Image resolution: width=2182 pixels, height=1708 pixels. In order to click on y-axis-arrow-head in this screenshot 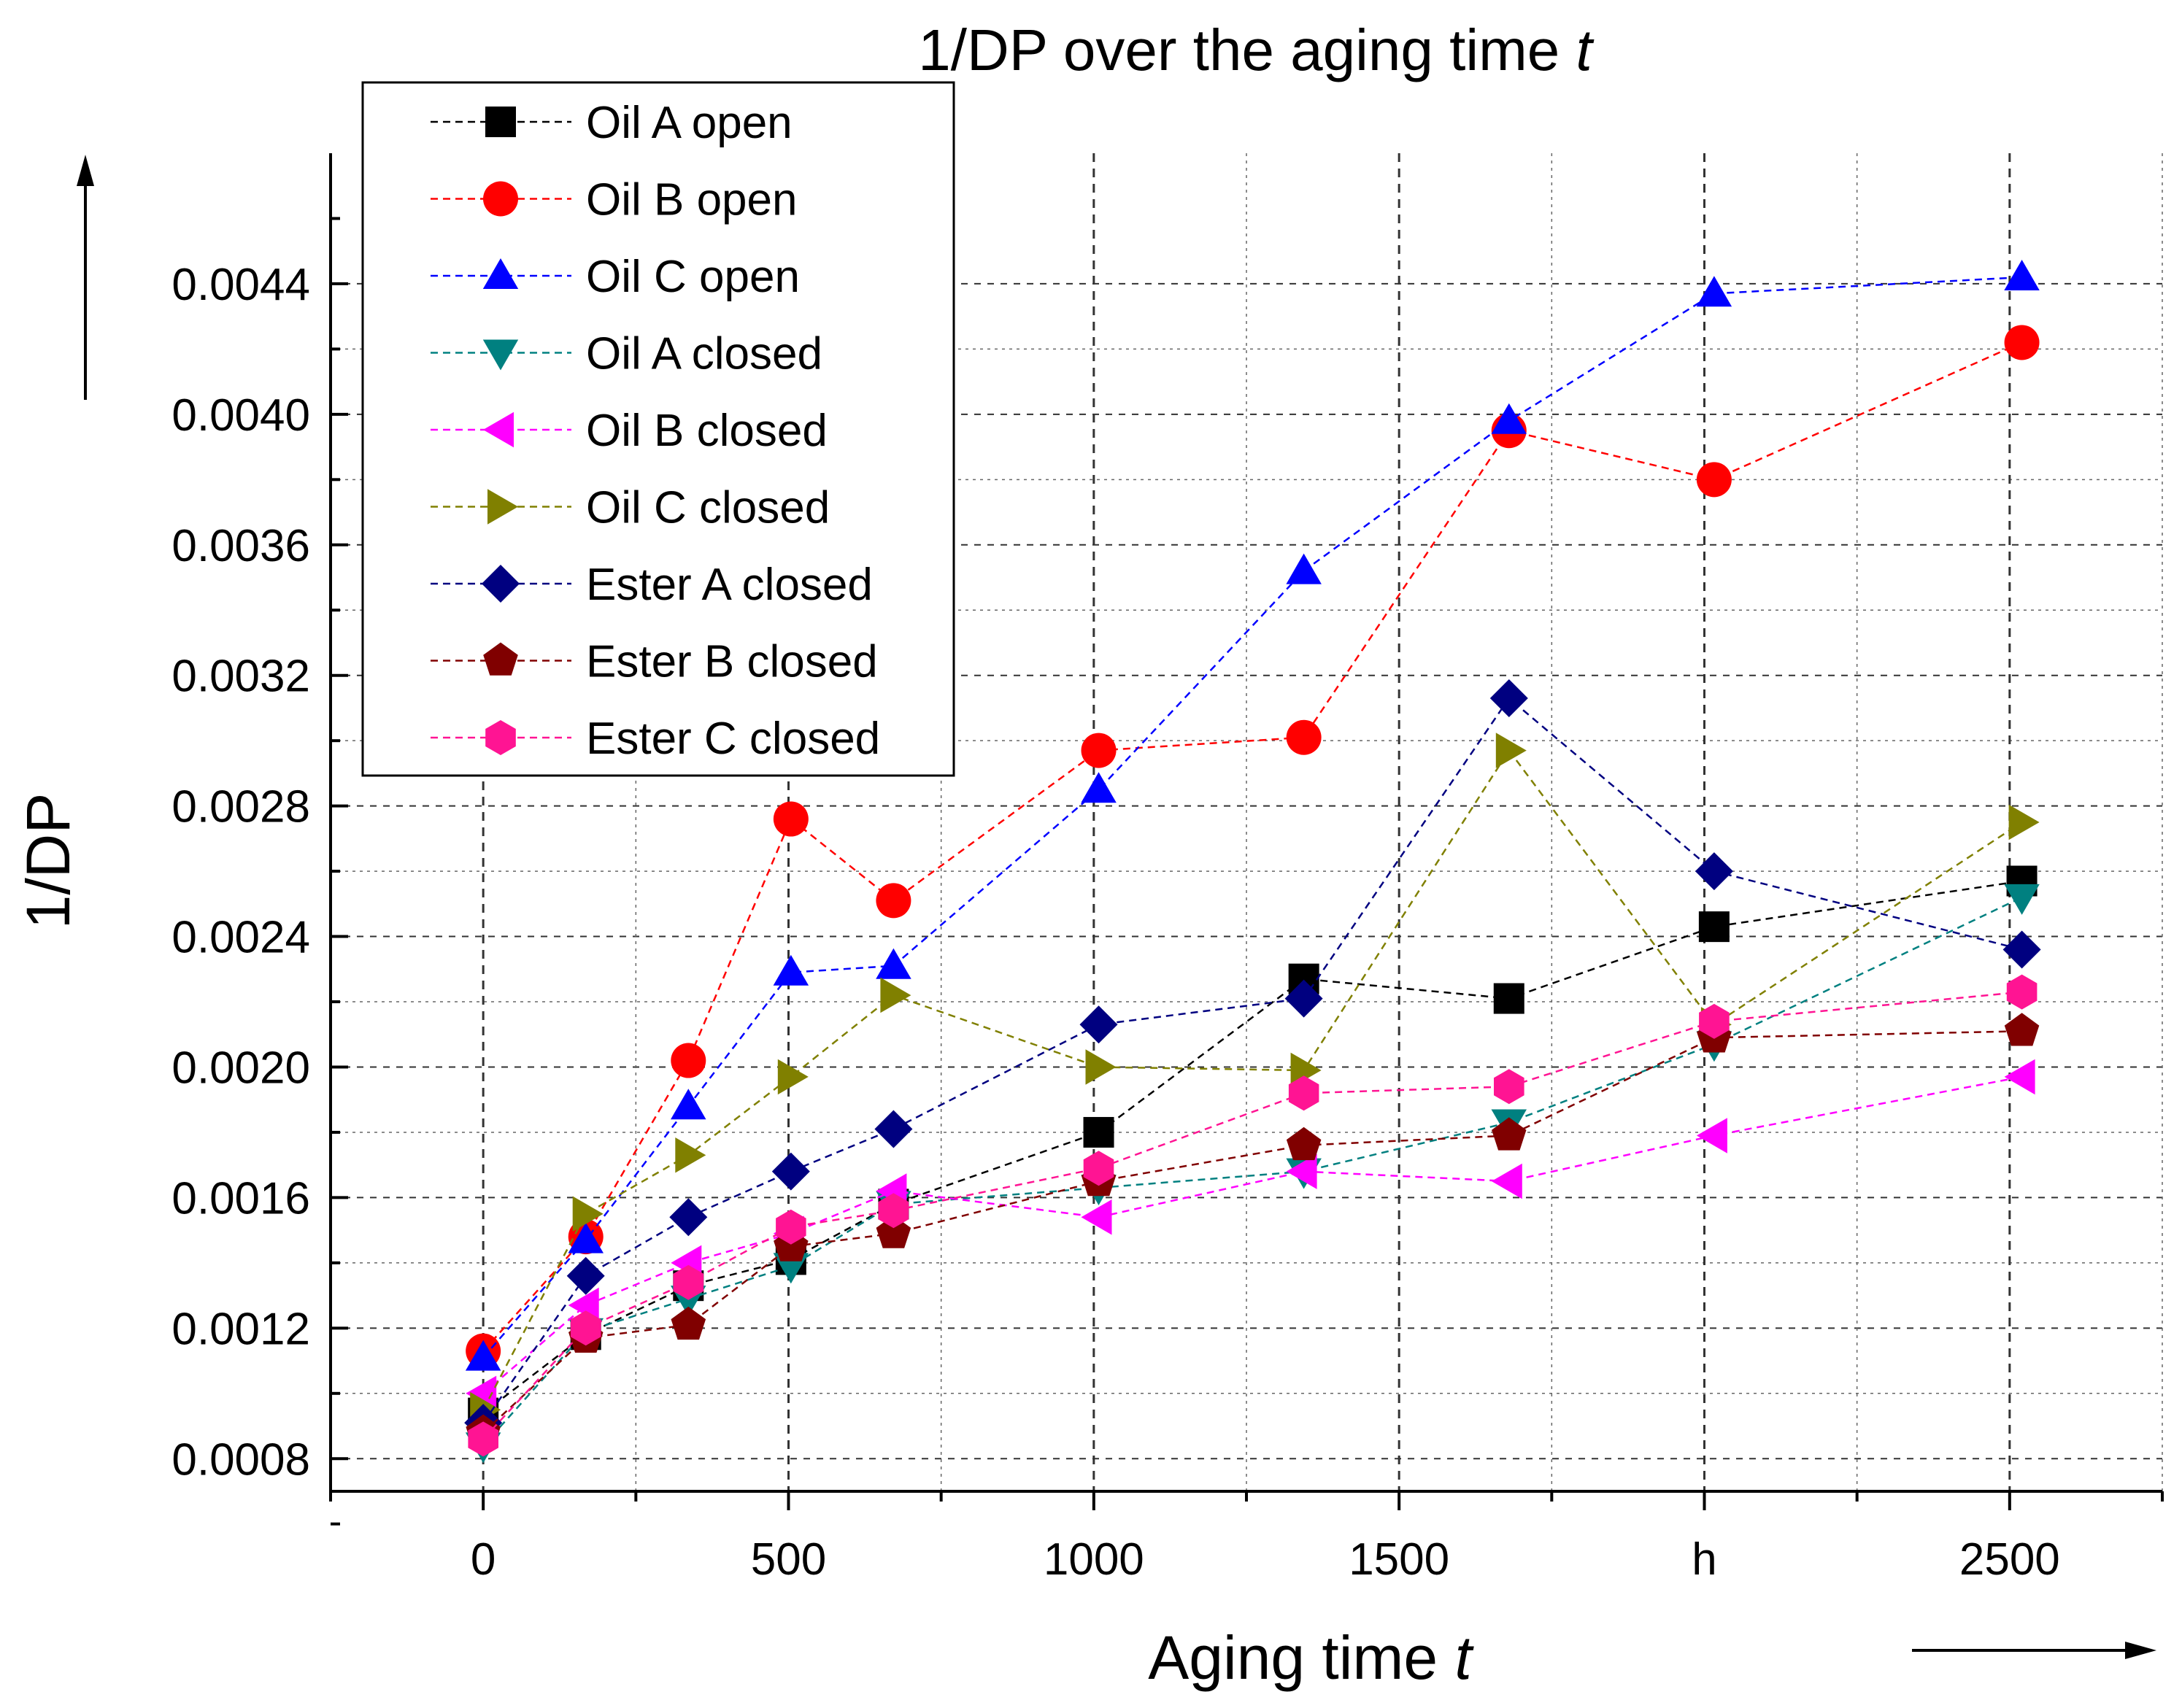, I will do `click(85, 170)`.